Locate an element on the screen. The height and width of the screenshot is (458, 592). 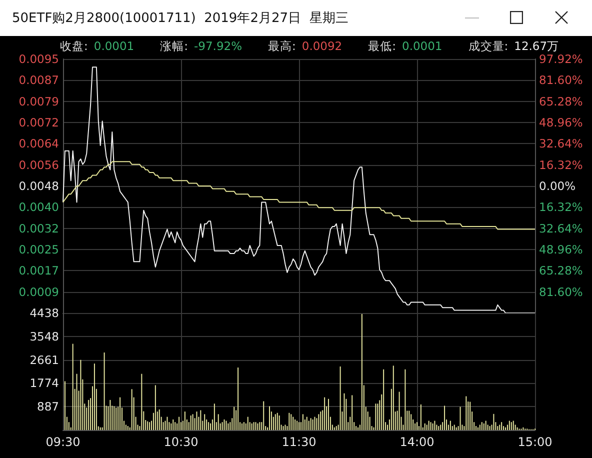
y-tick-label: 1774 is located at coordinates (44, 383).